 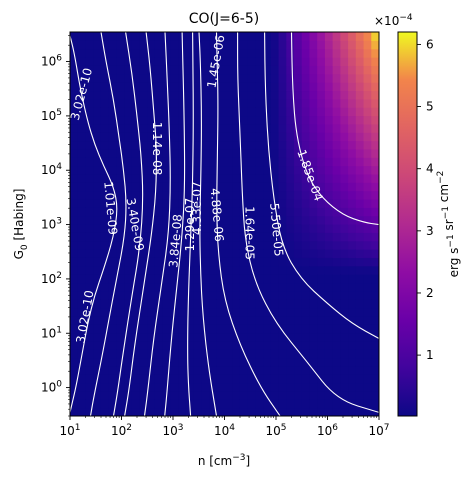 What do you see at coordinates (51, 332) in the screenshot?
I see `y-tick-label: 101` at bounding box center [51, 332].